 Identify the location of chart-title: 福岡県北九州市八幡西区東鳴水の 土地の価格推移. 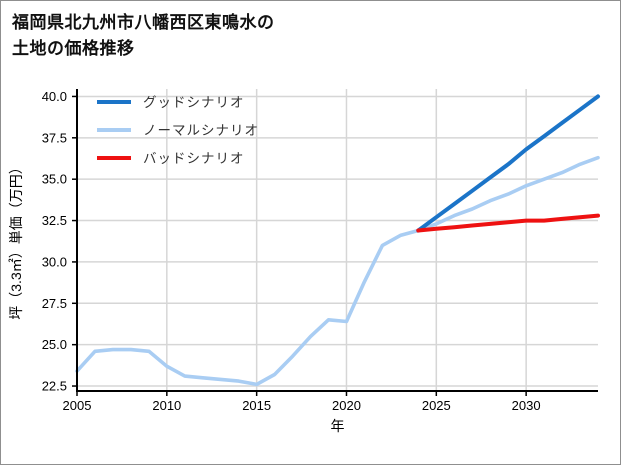
(143, 36).